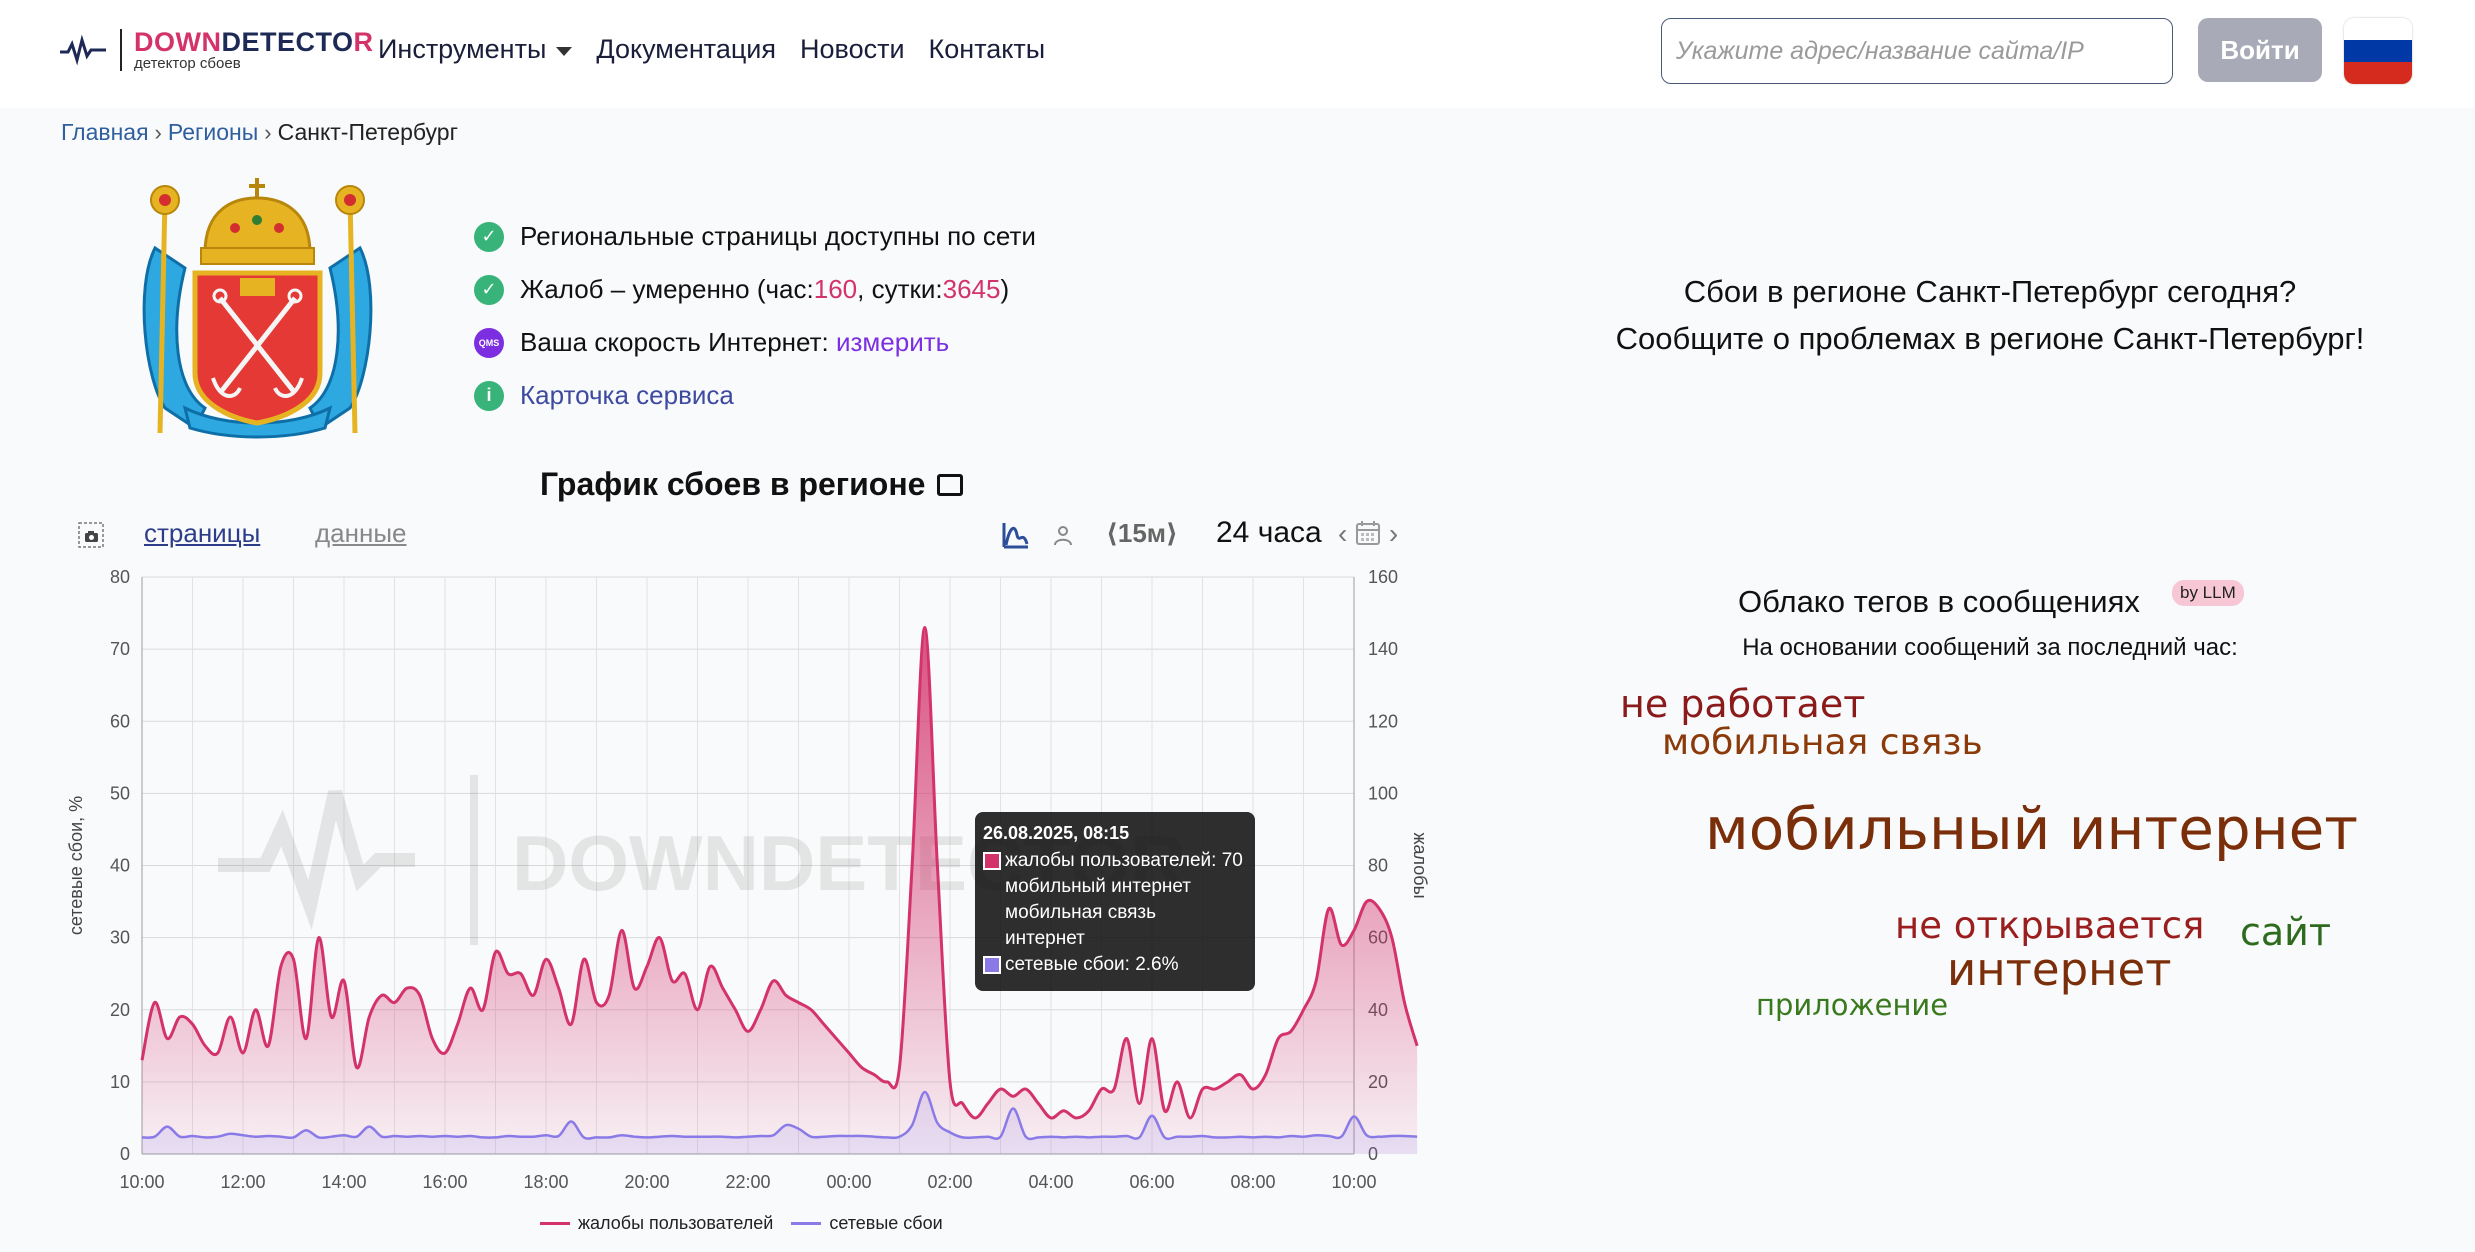 This screenshot has height=1252, width=2475. What do you see at coordinates (1056, 833) in the screenshot?
I see `tooltip-title: 26.08.2025, 08:15` at bounding box center [1056, 833].